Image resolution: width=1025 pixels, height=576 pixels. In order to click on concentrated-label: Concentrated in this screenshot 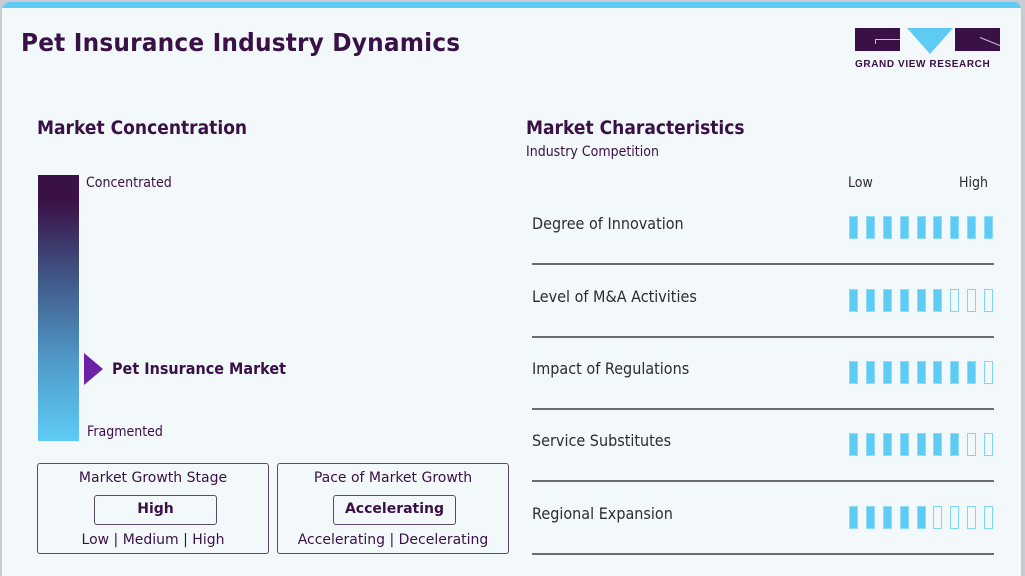, I will do `click(129, 183)`.